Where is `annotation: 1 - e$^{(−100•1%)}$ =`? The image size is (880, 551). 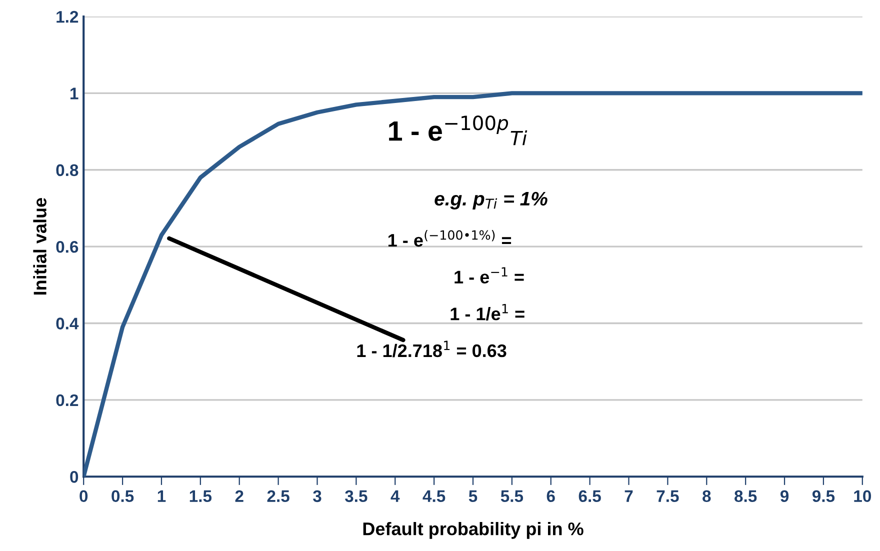
annotation: 1 - e$^{(−100•1%)}$ = is located at coordinates (450, 238).